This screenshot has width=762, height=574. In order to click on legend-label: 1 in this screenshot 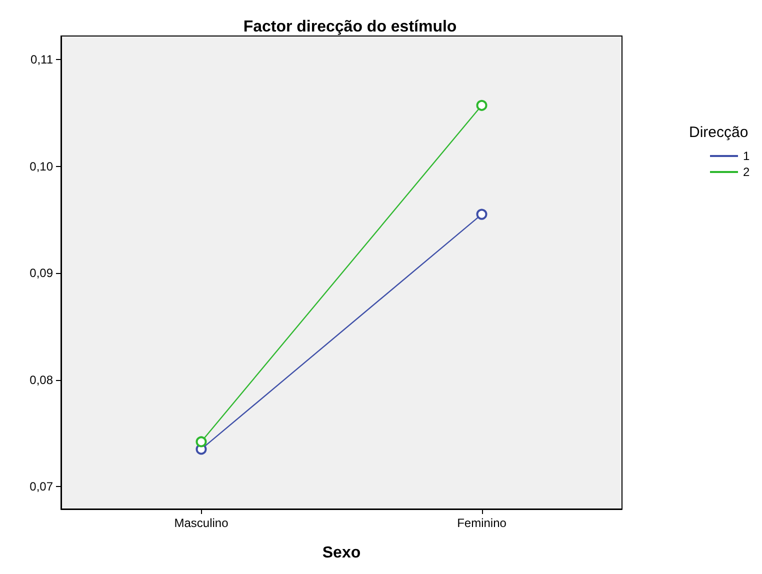, I will do `click(746, 156)`.